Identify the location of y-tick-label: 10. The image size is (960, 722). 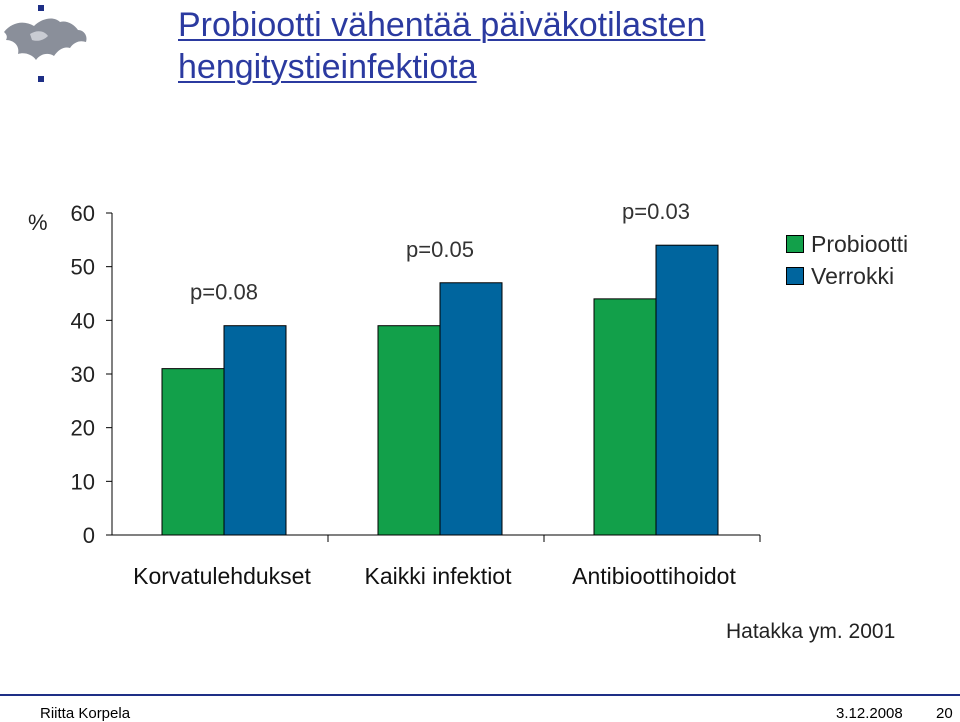
(83, 481).